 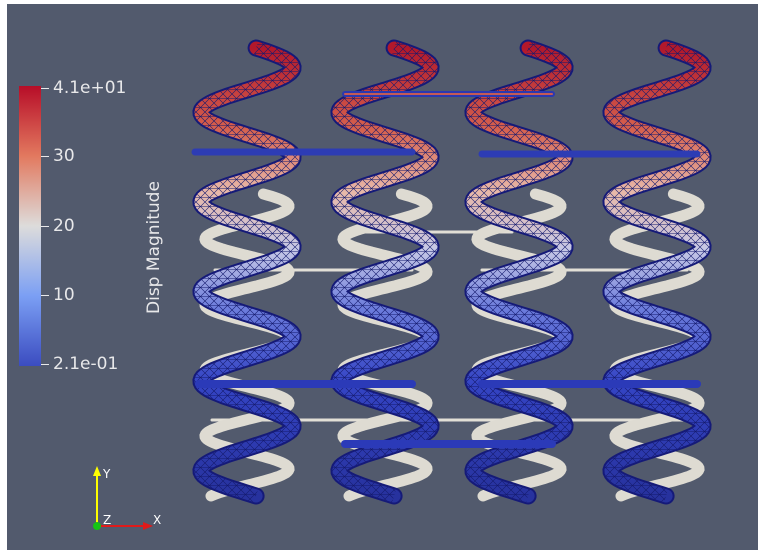 I want to click on colorbar-10-label: 10, so click(x=64, y=295).